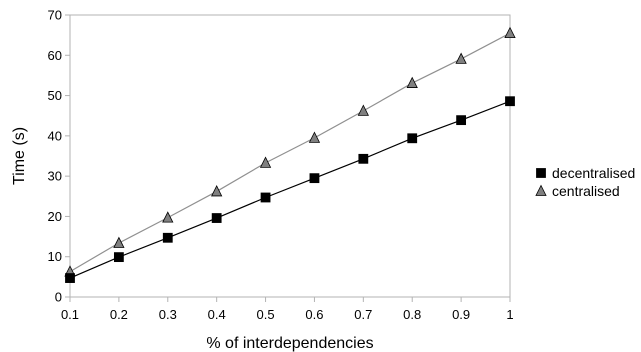  Describe the element at coordinates (363, 314) in the screenshot. I see `x-tick-label: 0.7` at that location.